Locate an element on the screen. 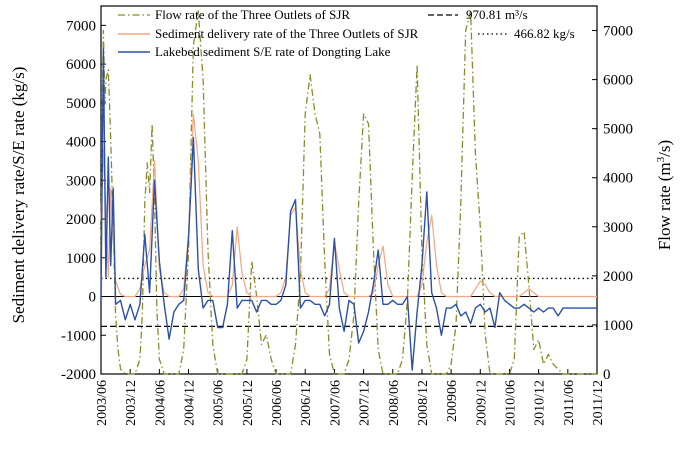 The image size is (681, 460). x-tick-label: 2005/06 is located at coordinates (219, 403).